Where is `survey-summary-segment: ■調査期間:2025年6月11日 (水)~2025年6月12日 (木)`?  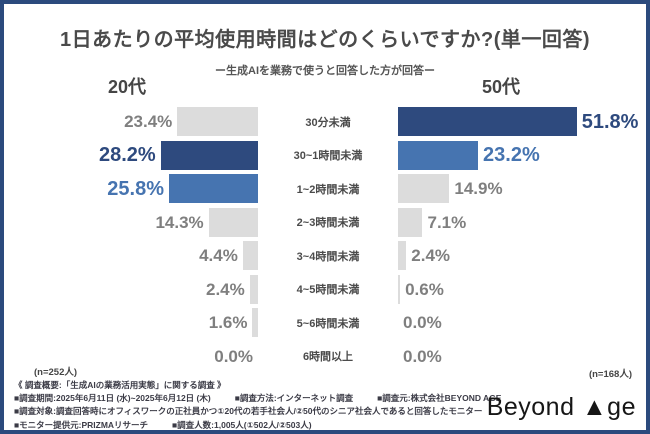 survey-summary-segment: ■調査期間:2025年6月11日 (水)~2025年6月12日 (木) is located at coordinates (112, 398).